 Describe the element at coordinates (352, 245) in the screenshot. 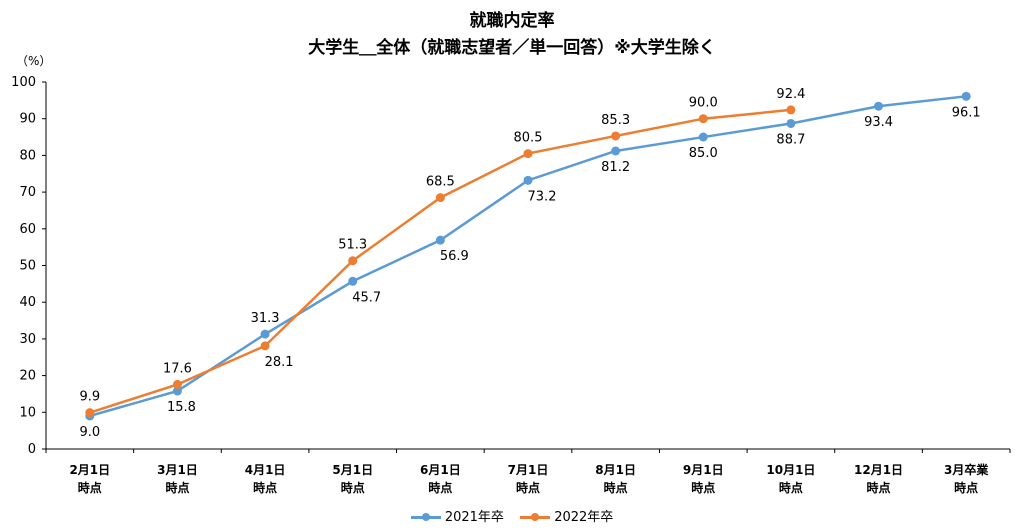

I see `data-label-2022: 51.3` at that location.